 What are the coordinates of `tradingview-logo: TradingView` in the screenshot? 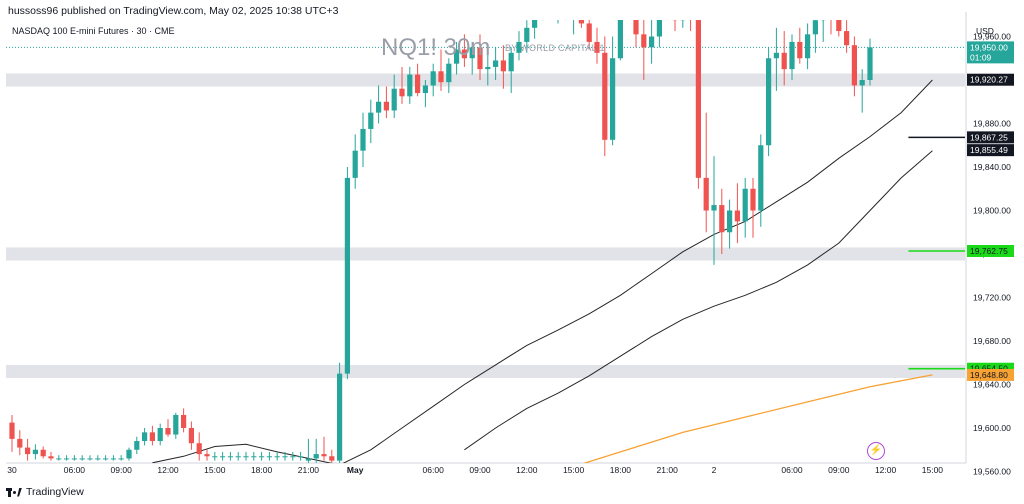 It's located at (45, 492).